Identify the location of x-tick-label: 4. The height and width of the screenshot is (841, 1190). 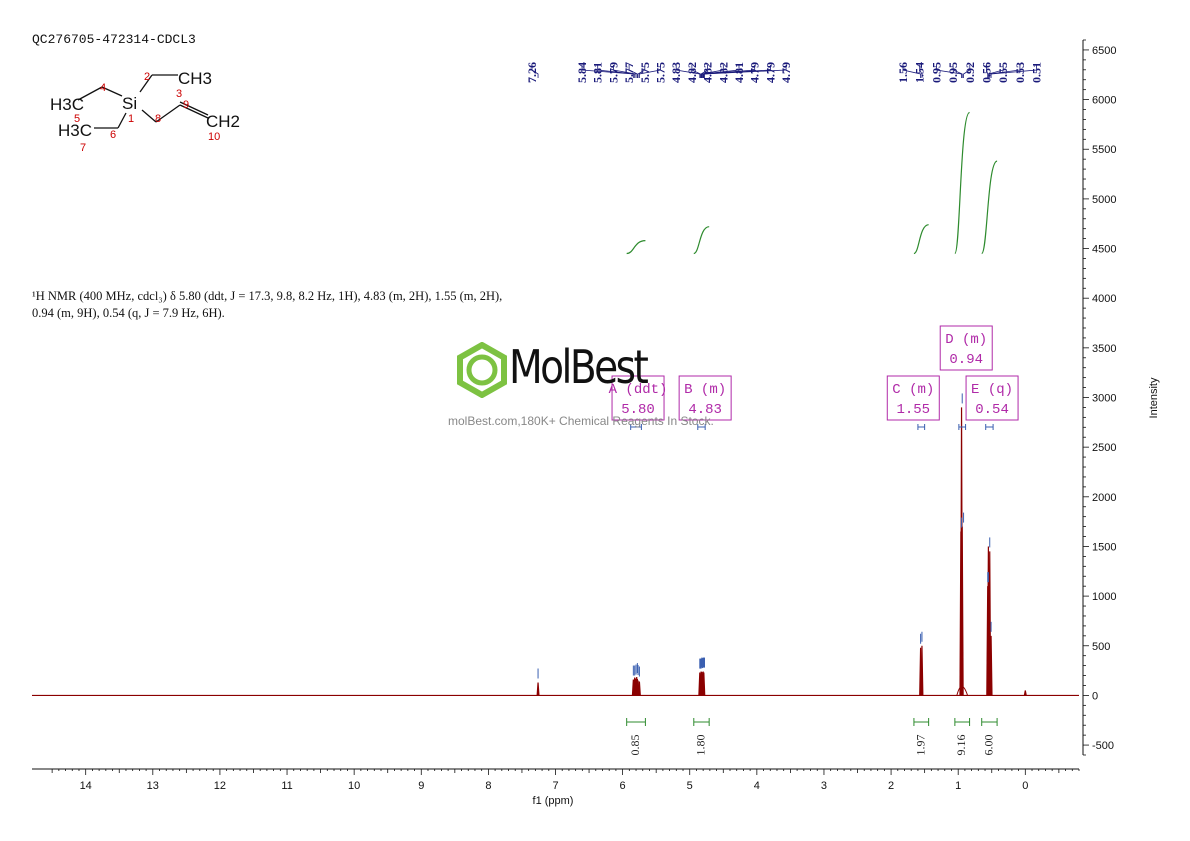
(757, 786).